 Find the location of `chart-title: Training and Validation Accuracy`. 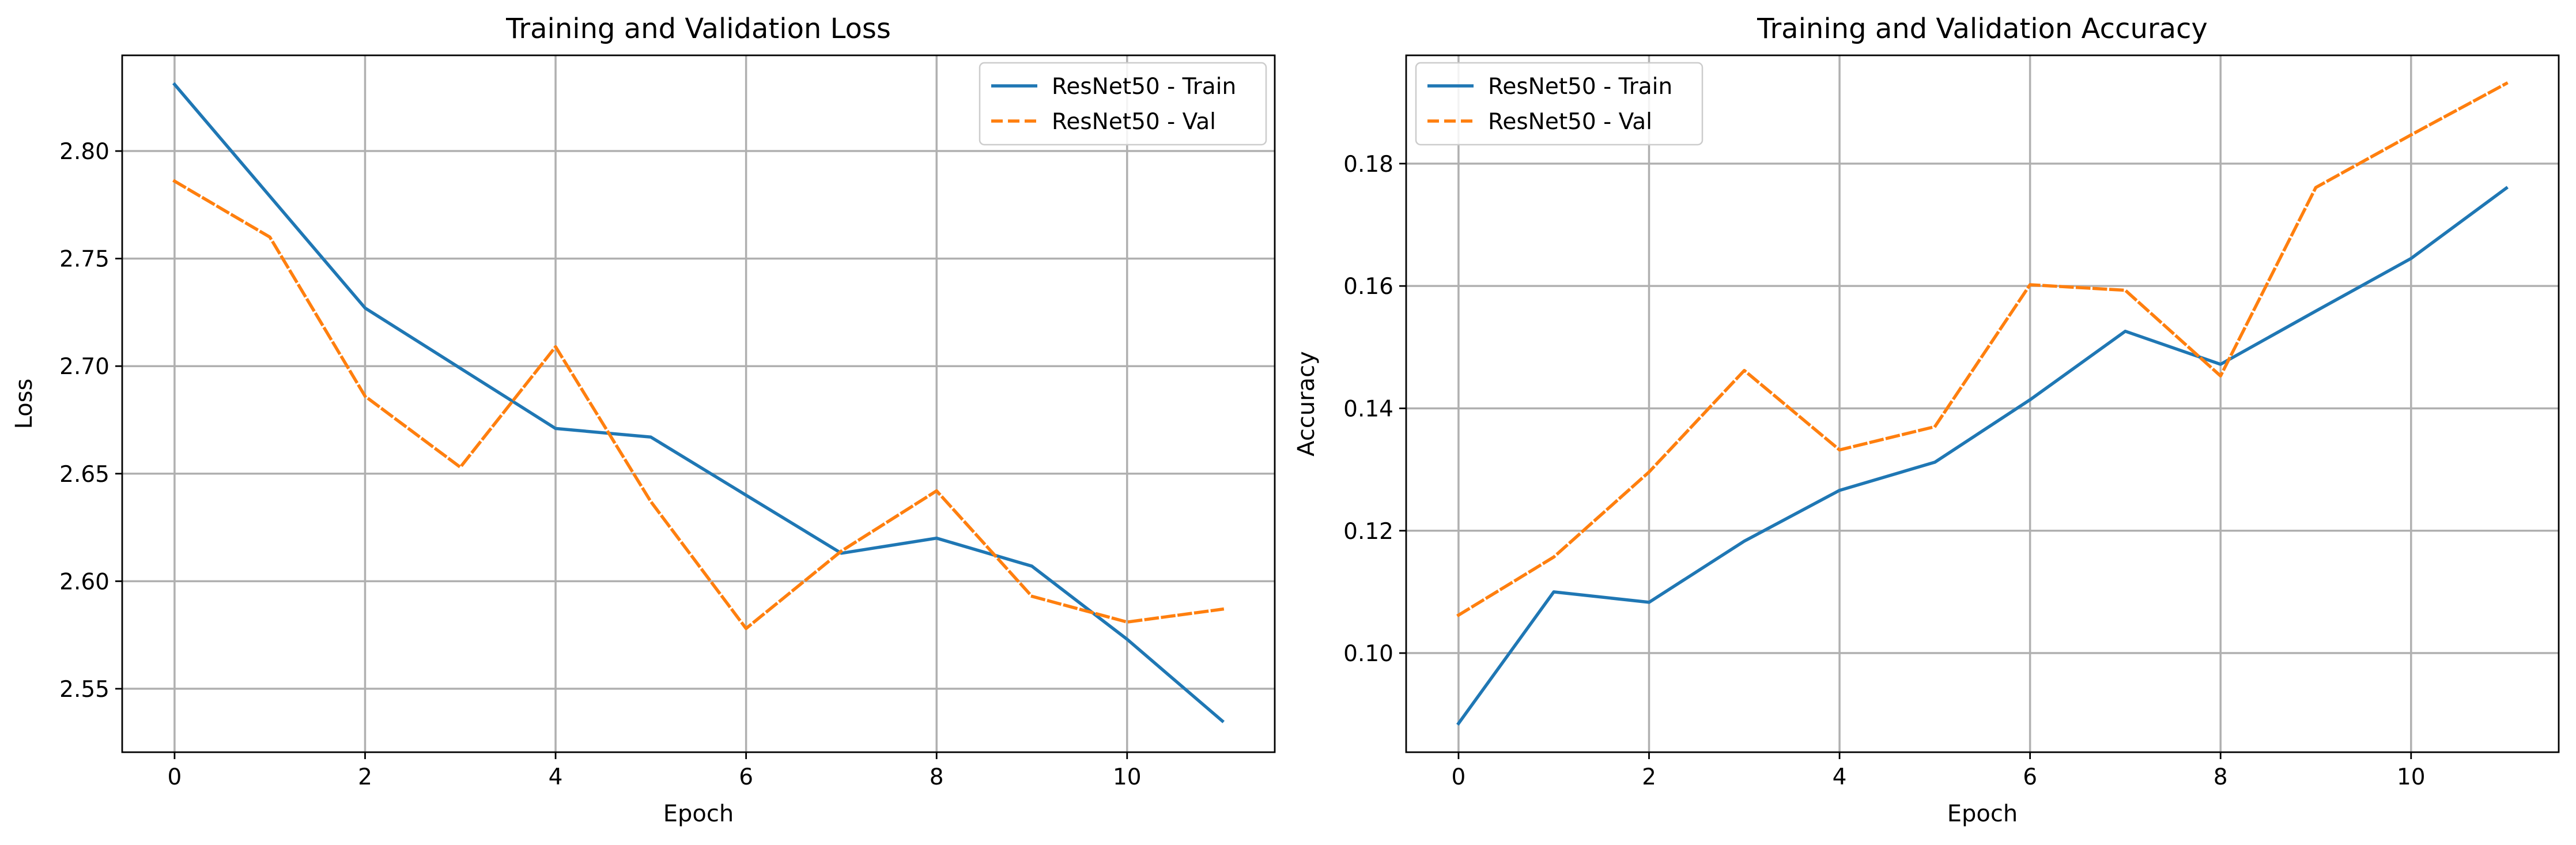

chart-title: Training and Validation Accuracy is located at coordinates (1982, 29).